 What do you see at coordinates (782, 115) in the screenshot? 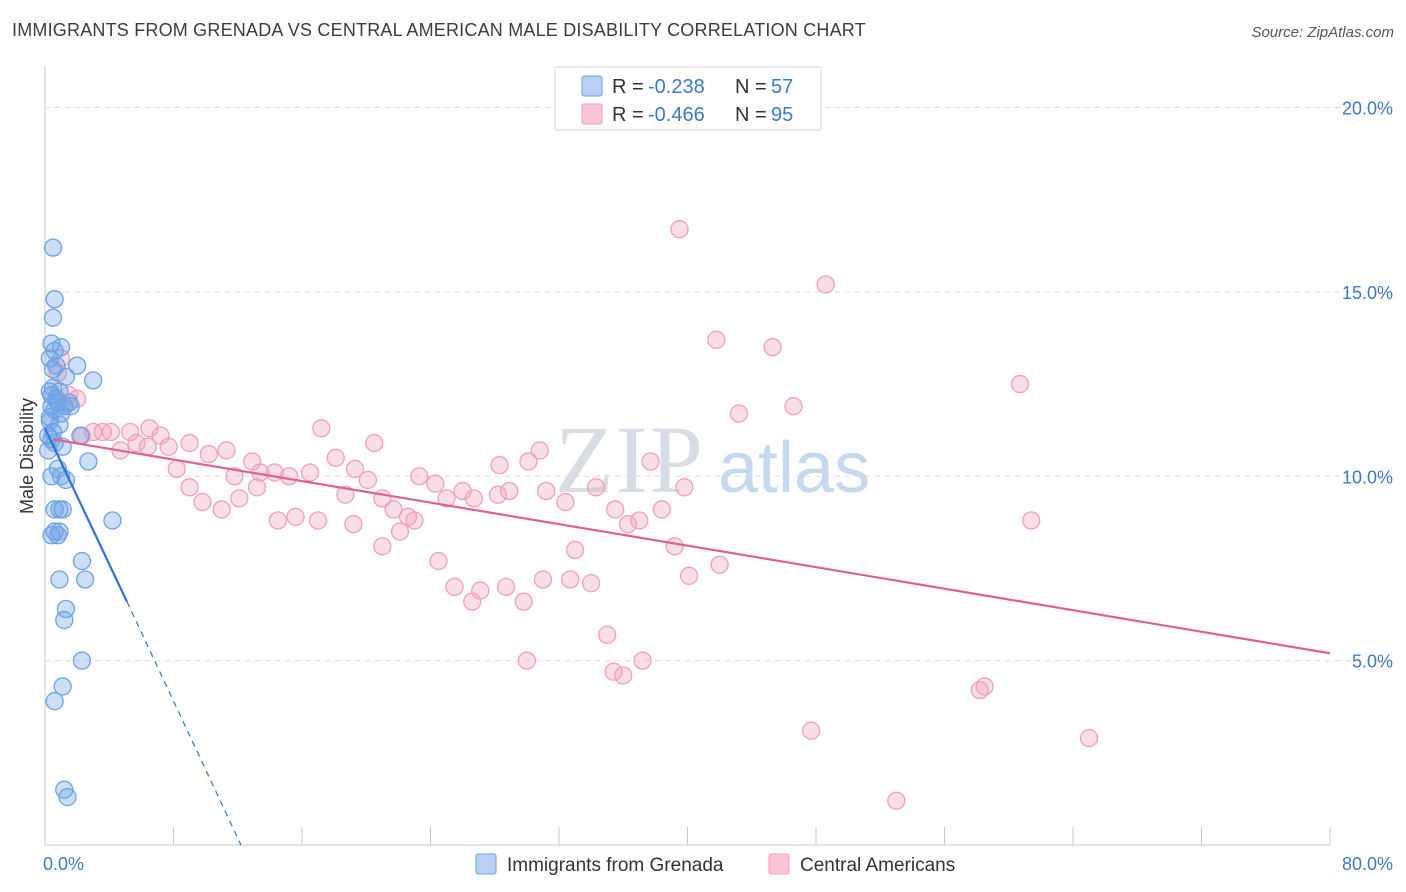
I see `central-n-value: 95` at bounding box center [782, 115].